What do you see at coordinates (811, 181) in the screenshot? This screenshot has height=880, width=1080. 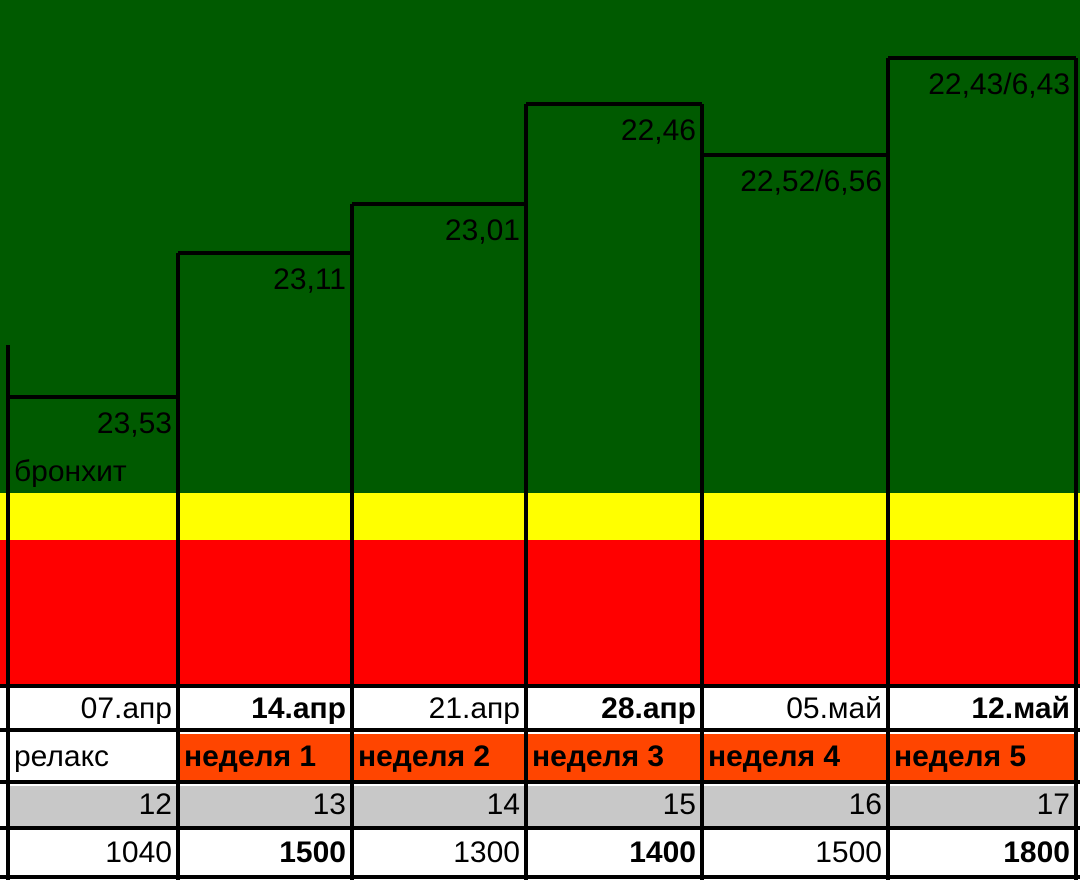 I see `value-label: 22,52/6,56` at bounding box center [811, 181].